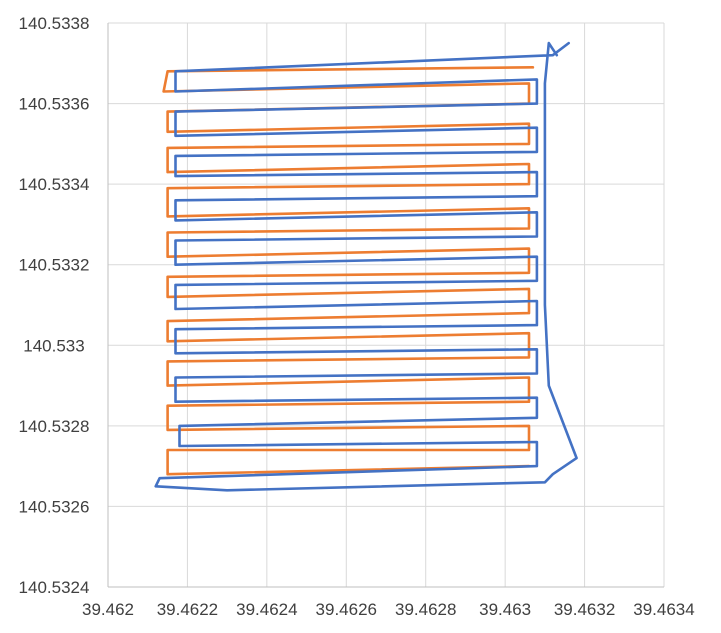 This screenshot has height=633, width=721. I want to click on x-tick-label: 39.463, so click(505, 609).